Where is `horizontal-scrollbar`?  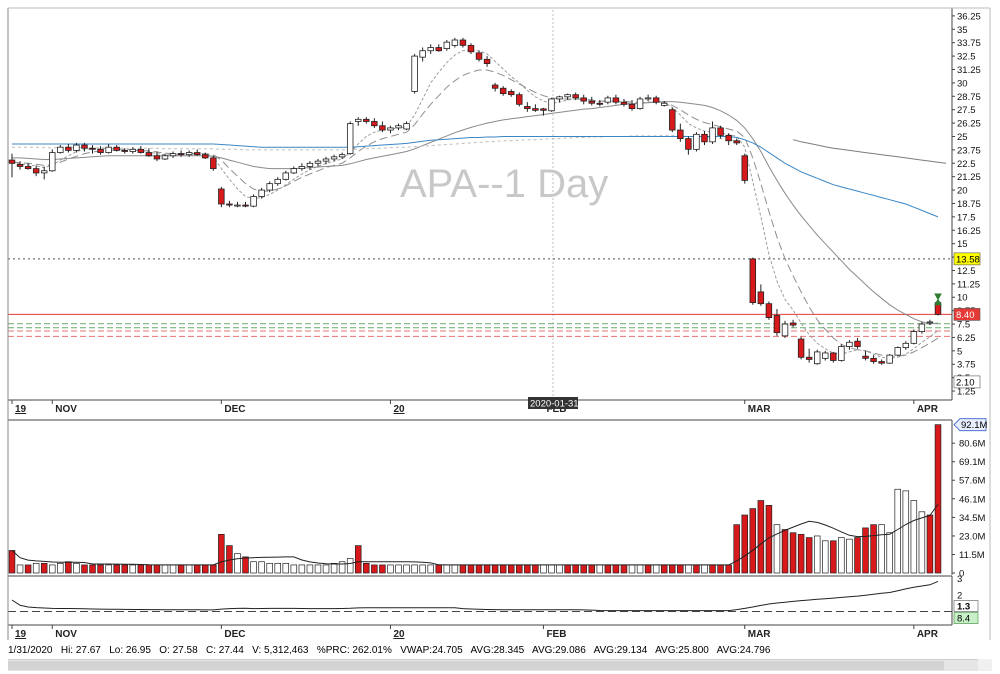 horizontal-scrollbar is located at coordinates (493, 665).